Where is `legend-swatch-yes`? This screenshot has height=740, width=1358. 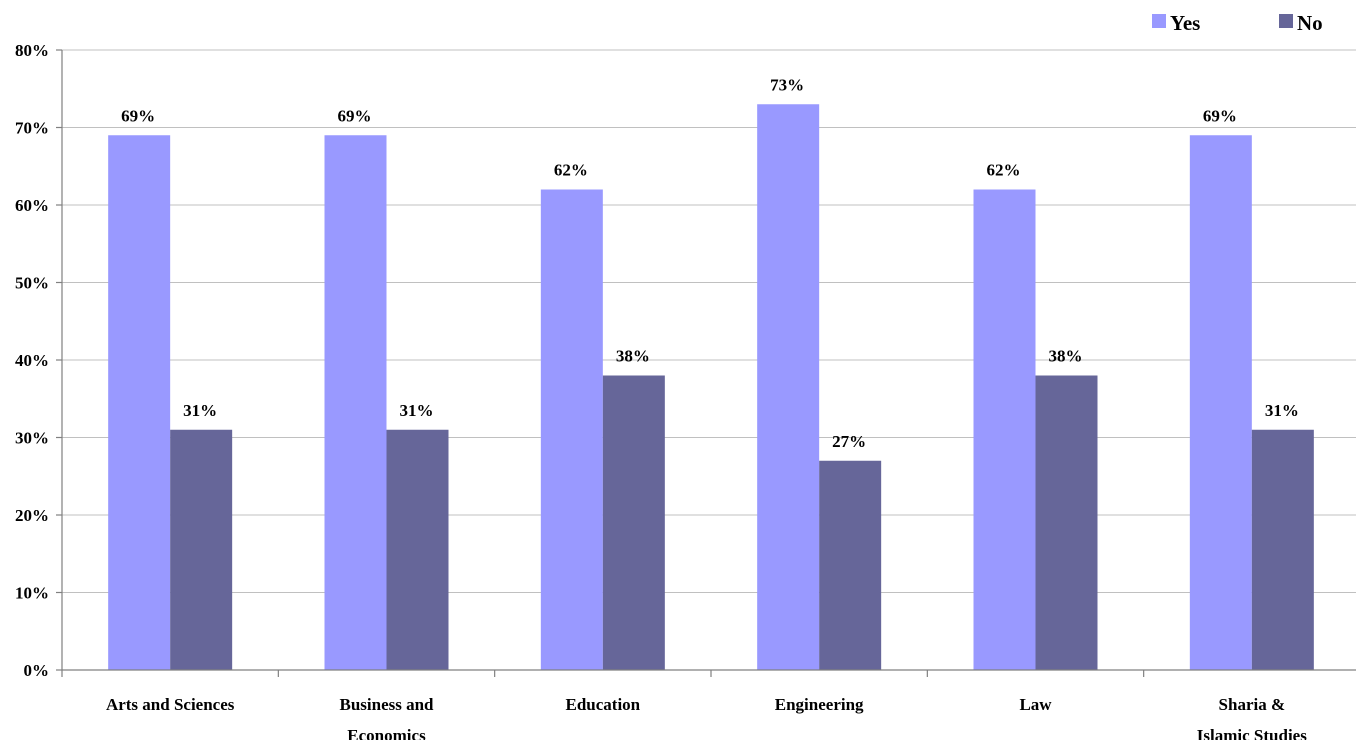 legend-swatch-yes is located at coordinates (1159, 21).